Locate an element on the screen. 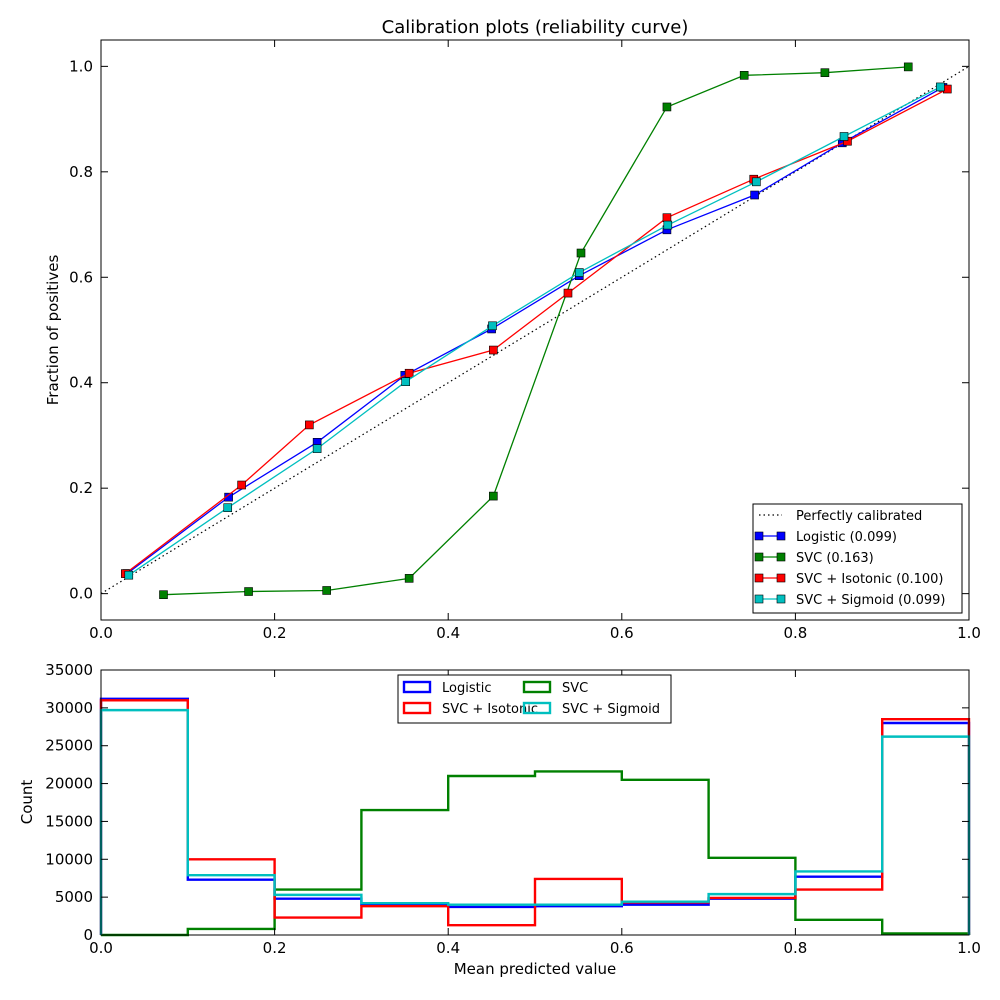 Image resolution: width=1000 pixels, height=1000 pixels. y-tick-label: 35000 is located at coordinates (69, 670).